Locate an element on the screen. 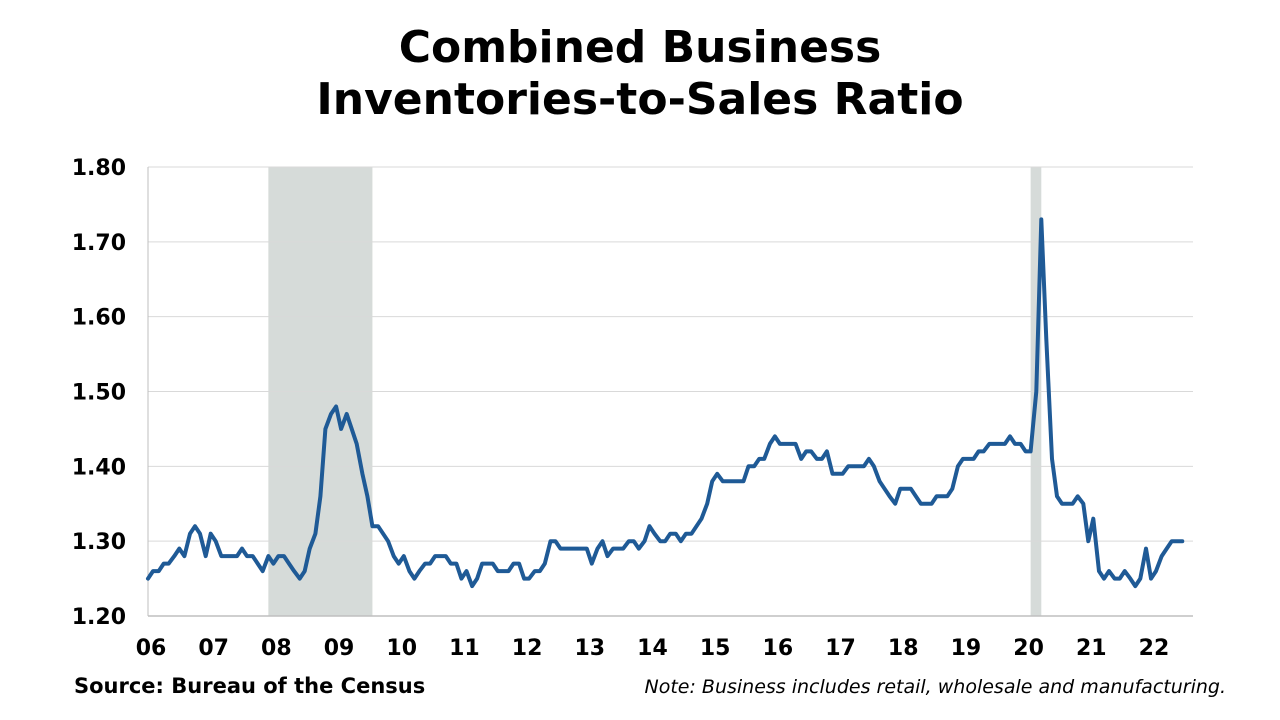 The image size is (1280, 720). x-tick-label: 11 is located at coordinates (464, 648).